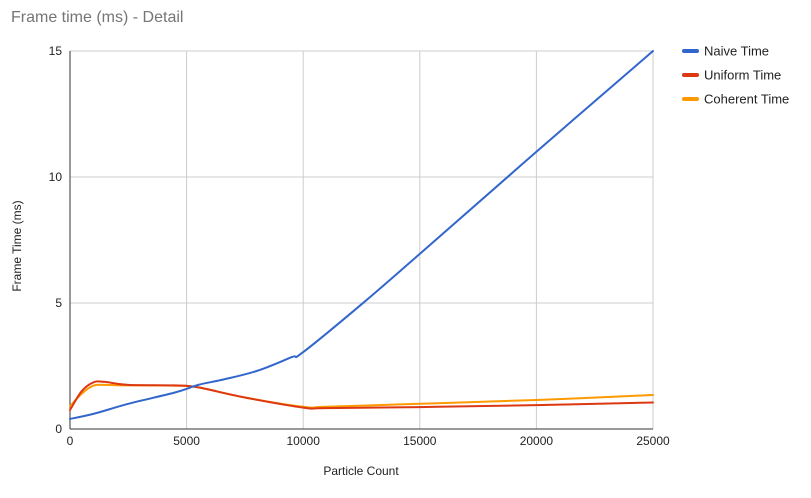  Describe the element at coordinates (186, 441) in the screenshot. I see `x-tick-label: 5000` at that location.